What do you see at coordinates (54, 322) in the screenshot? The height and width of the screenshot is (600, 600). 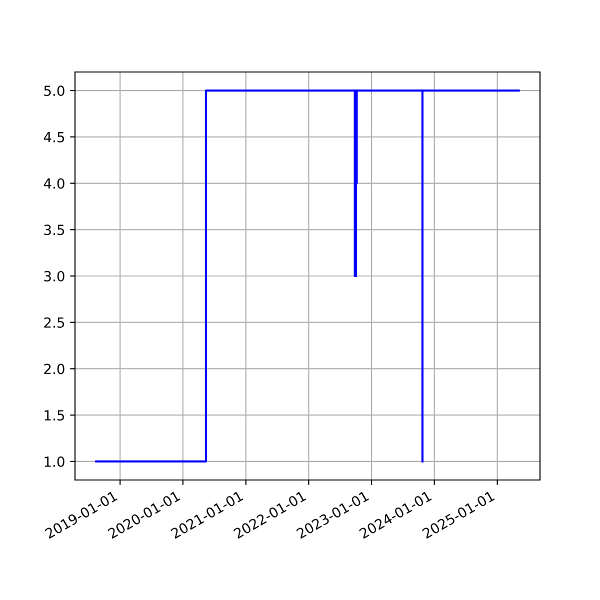 I see `y-tick-label: 2.5` at bounding box center [54, 322].